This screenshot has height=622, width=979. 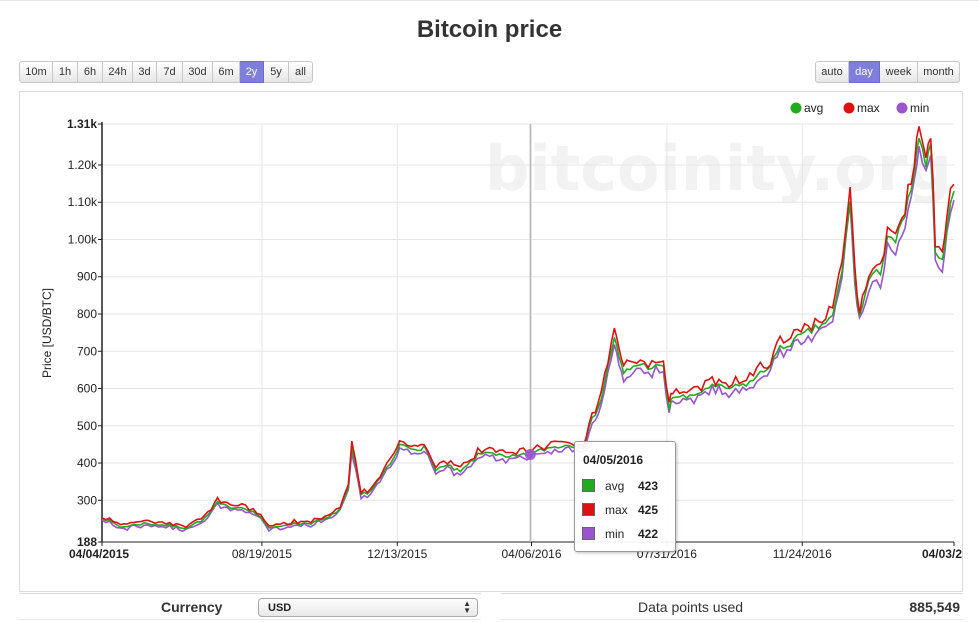 I want to click on y-tick-label: 1.00k, so click(x=83, y=239).